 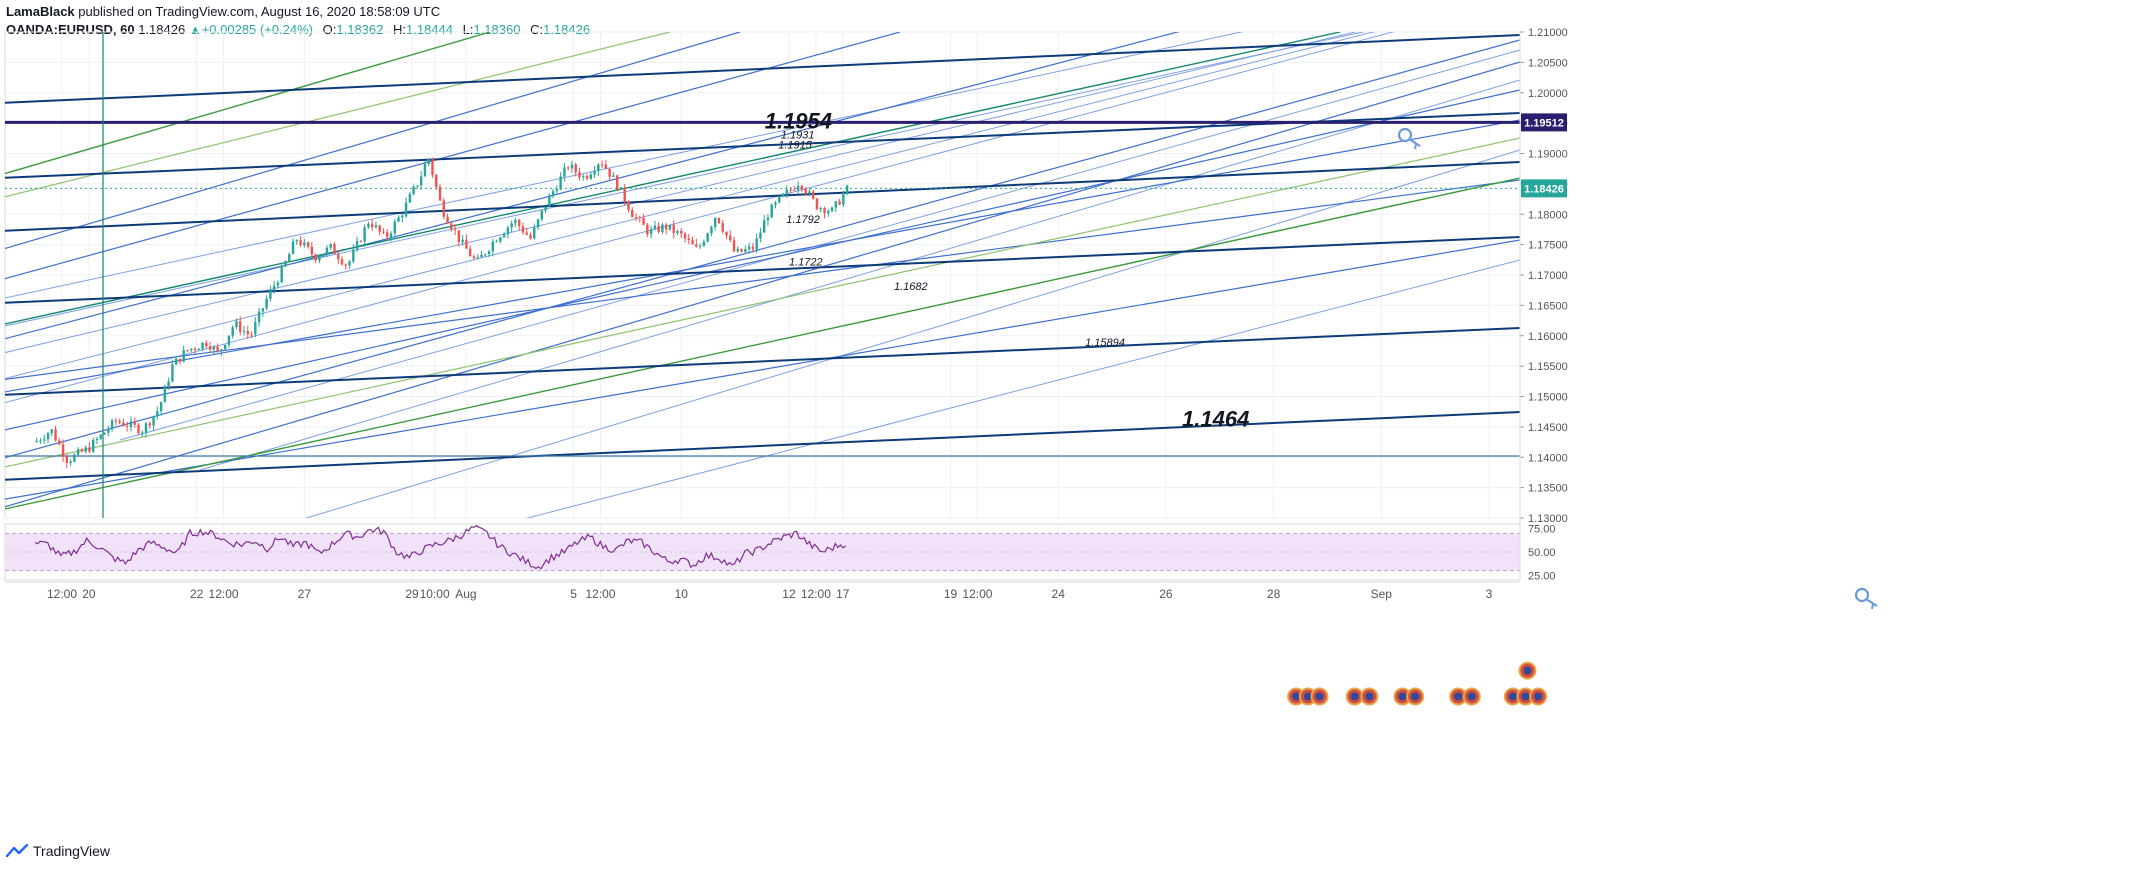 I want to click on rsi-band, so click(x=762, y=552).